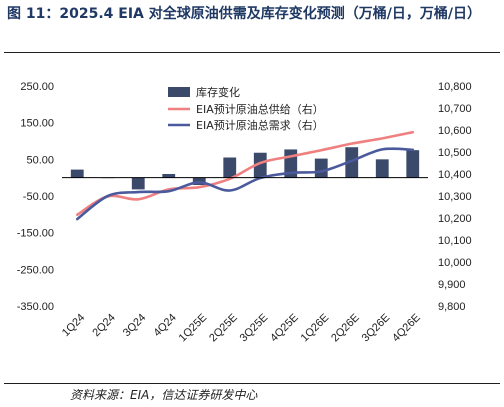 This screenshot has height=407, width=504. What do you see at coordinates (321, 168) in the screenshot?
I see `bar-1Q26E` at bounding box center [321, 168].